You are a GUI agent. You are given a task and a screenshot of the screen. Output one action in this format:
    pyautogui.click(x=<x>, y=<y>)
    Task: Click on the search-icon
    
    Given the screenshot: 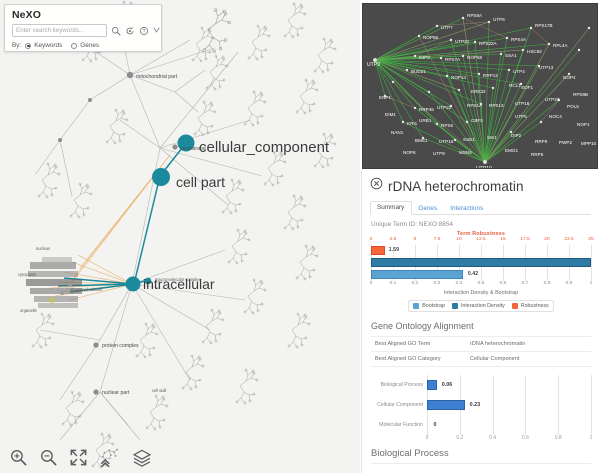 What is the action you would take?
    pyautogui.click(x=116, y=31)
    